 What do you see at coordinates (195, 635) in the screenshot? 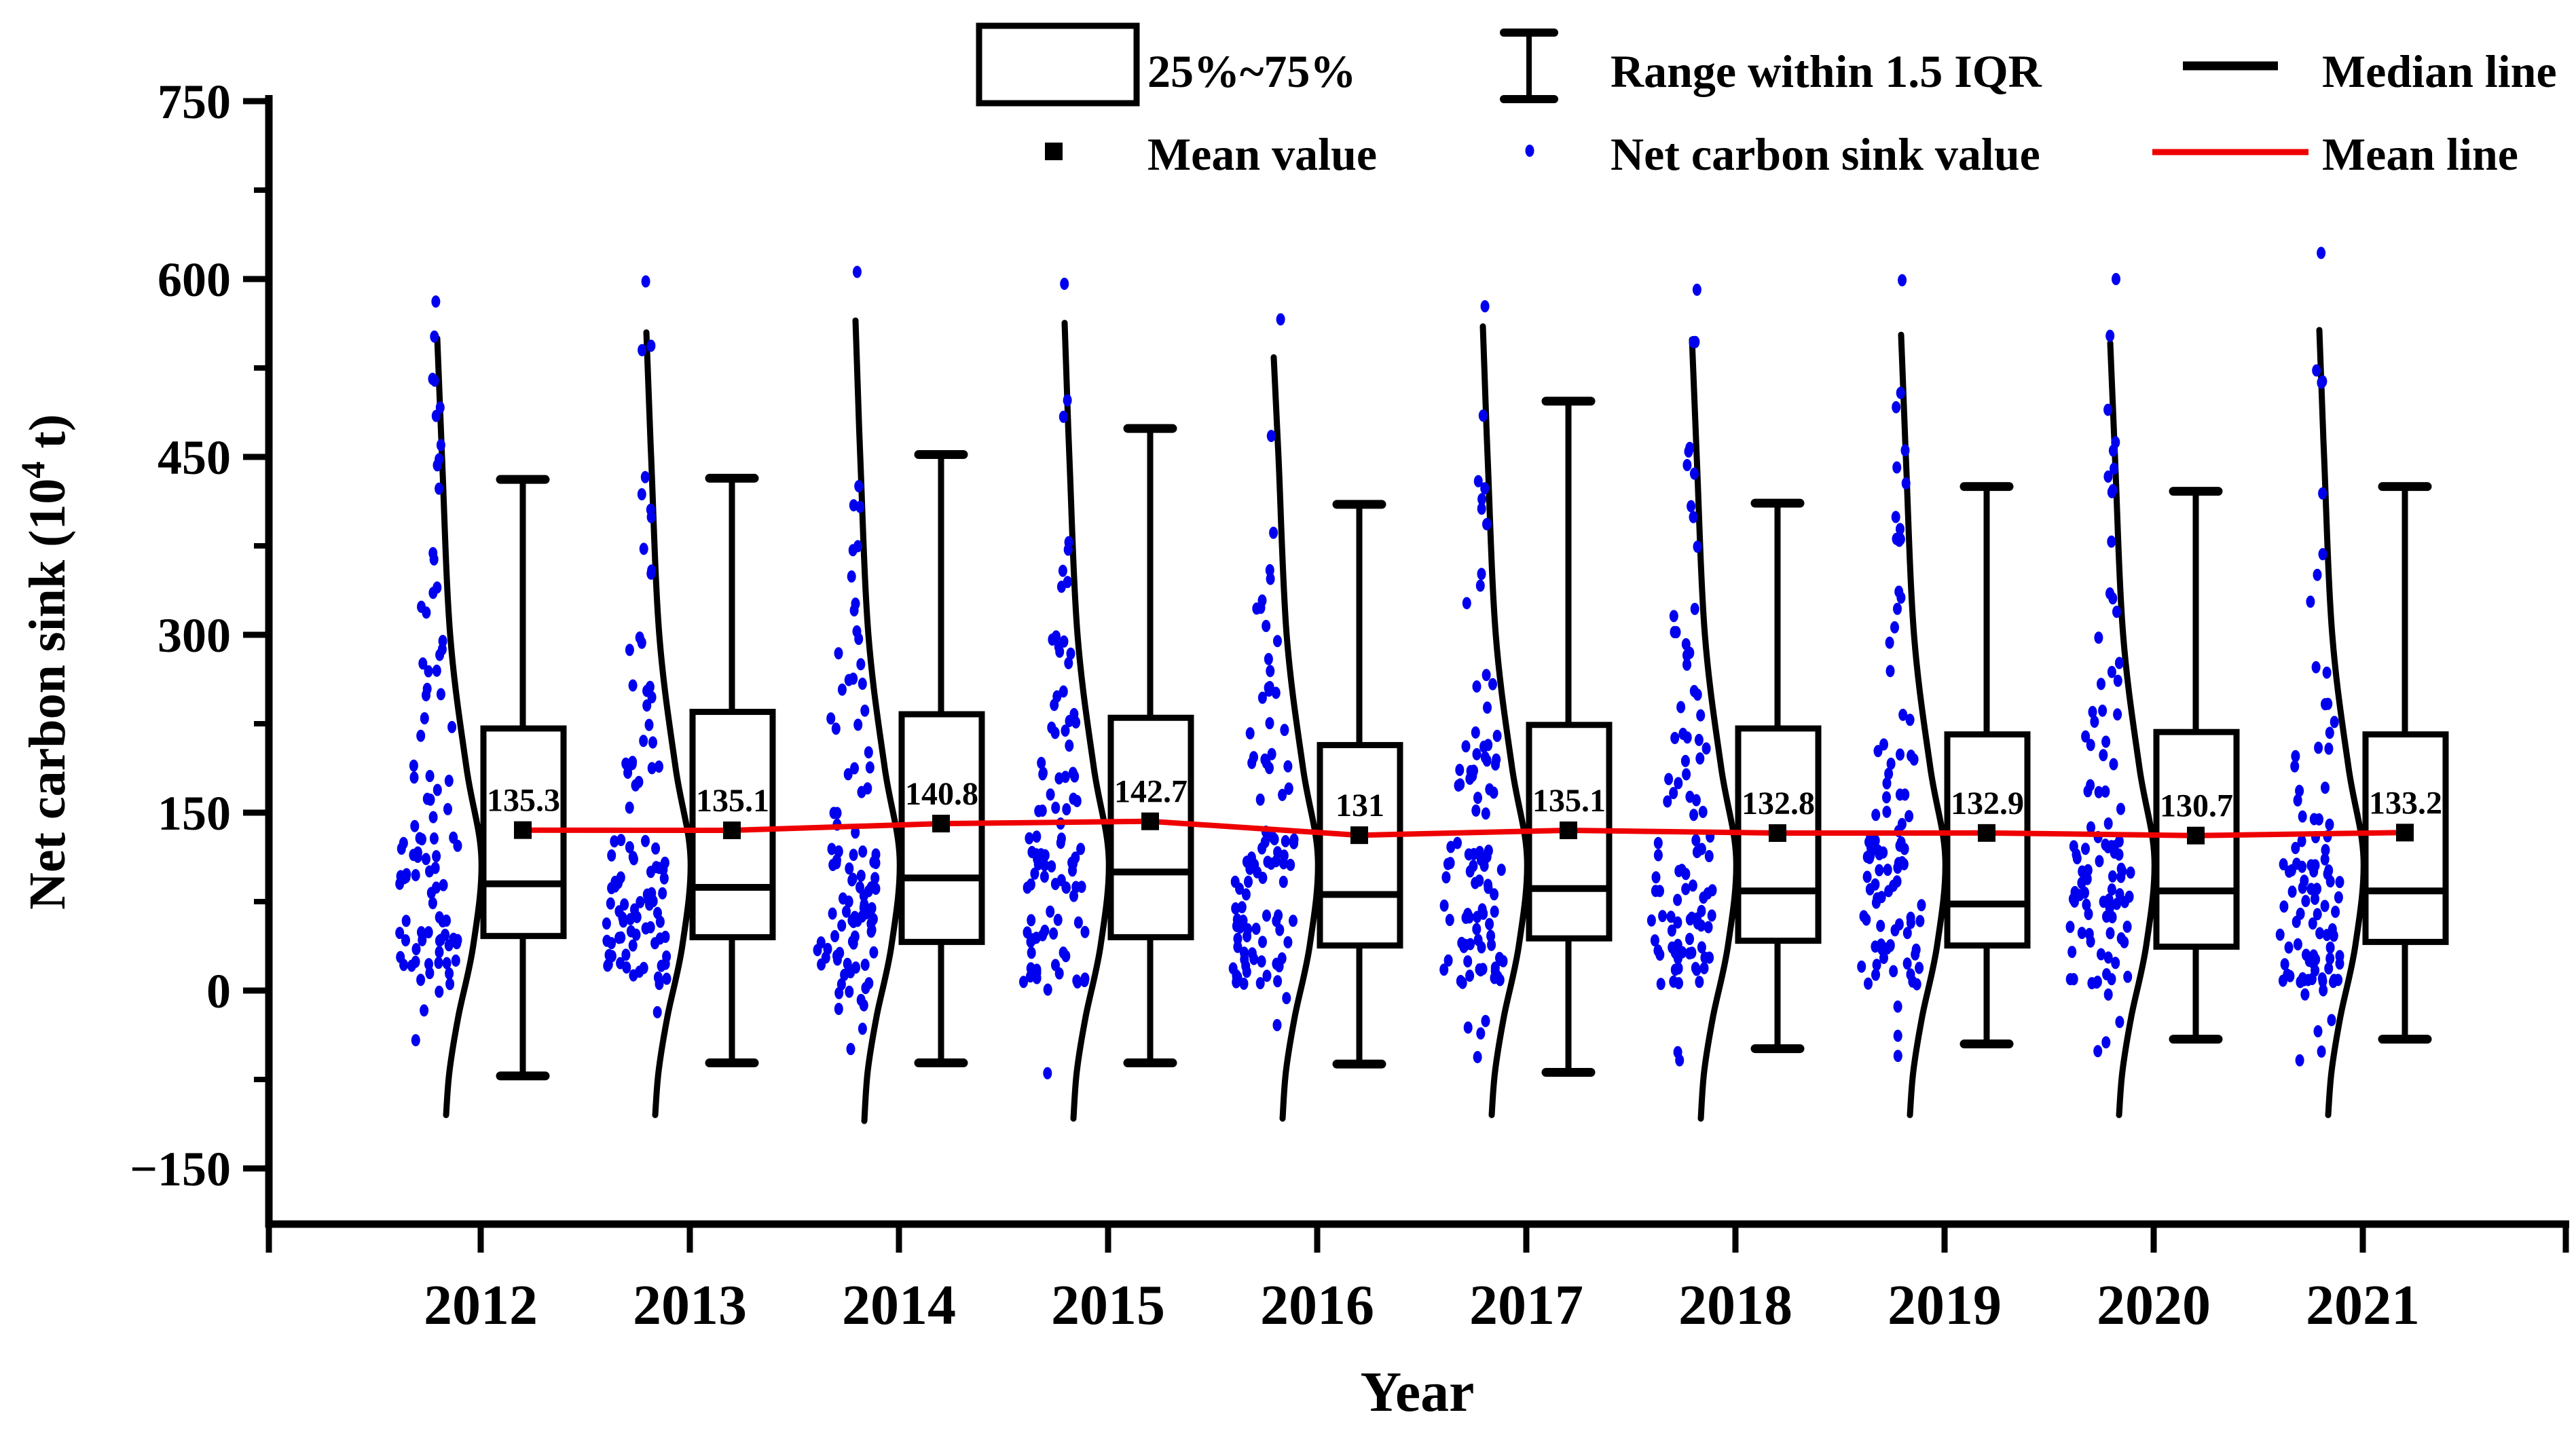
I see `y-tick-label: 300` at bounding box center [195, 635].